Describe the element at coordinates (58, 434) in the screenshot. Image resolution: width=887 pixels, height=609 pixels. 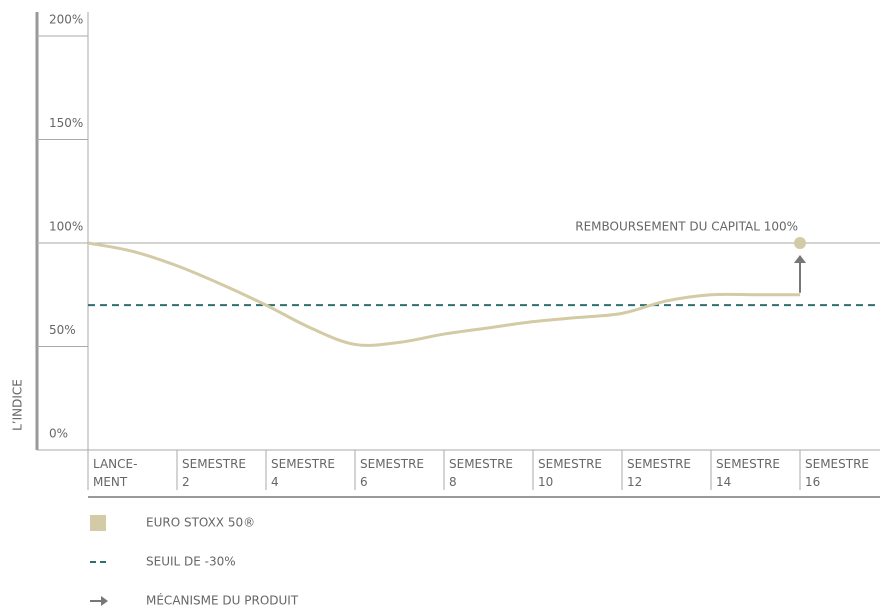
I see `y-tick-label: 0%` at that location.